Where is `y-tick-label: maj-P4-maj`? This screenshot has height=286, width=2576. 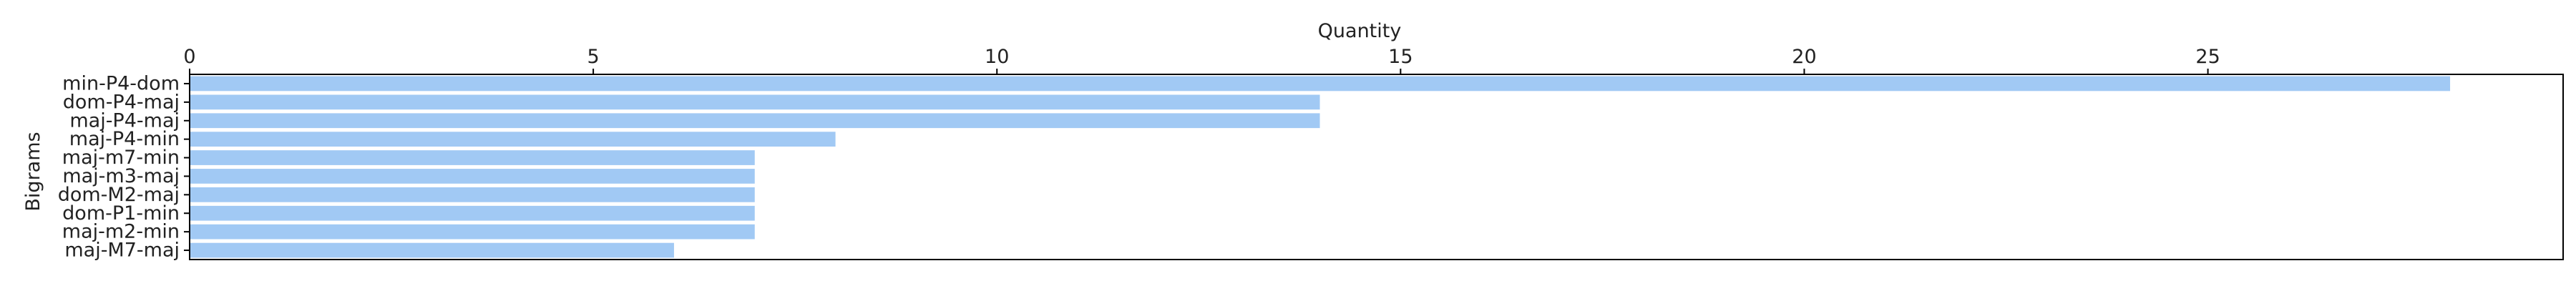
y-tick-label: maj-P4-maj is located at coordinates (124, 120).